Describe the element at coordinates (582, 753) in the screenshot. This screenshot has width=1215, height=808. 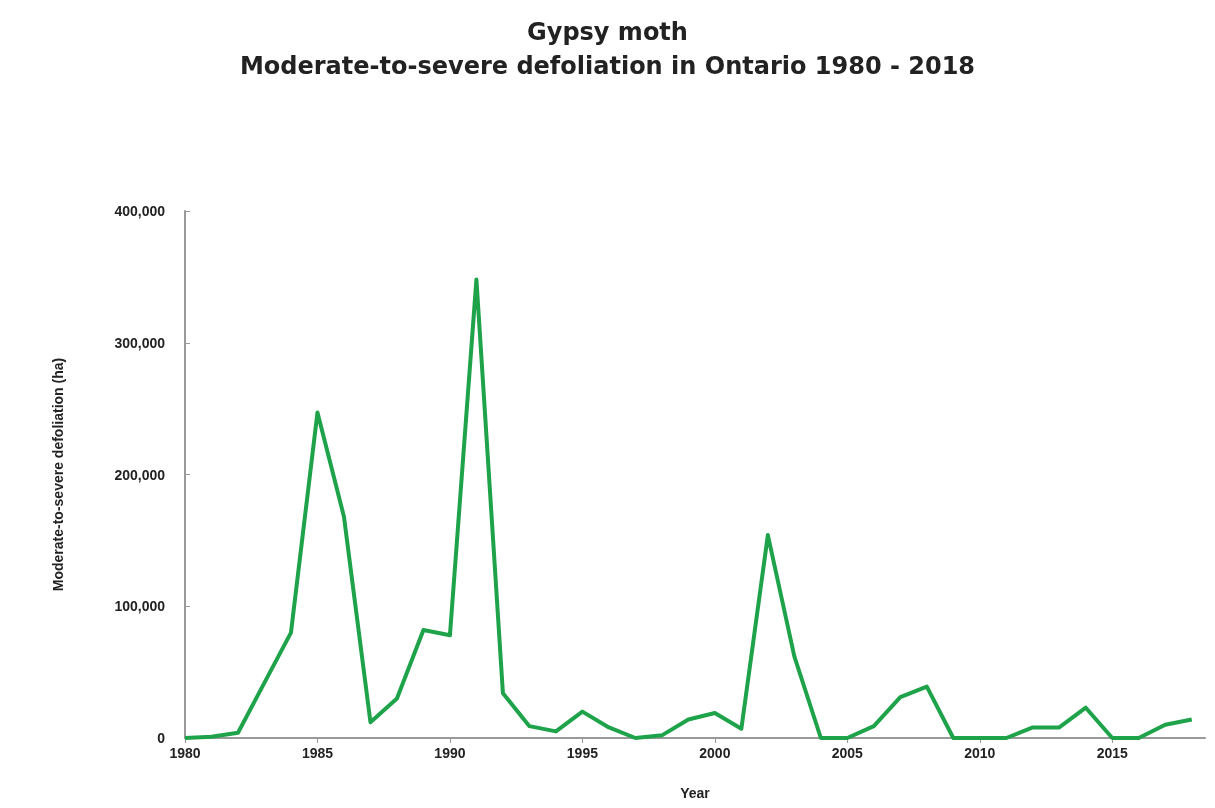
I see `x-tick-label: 1995` at that location.